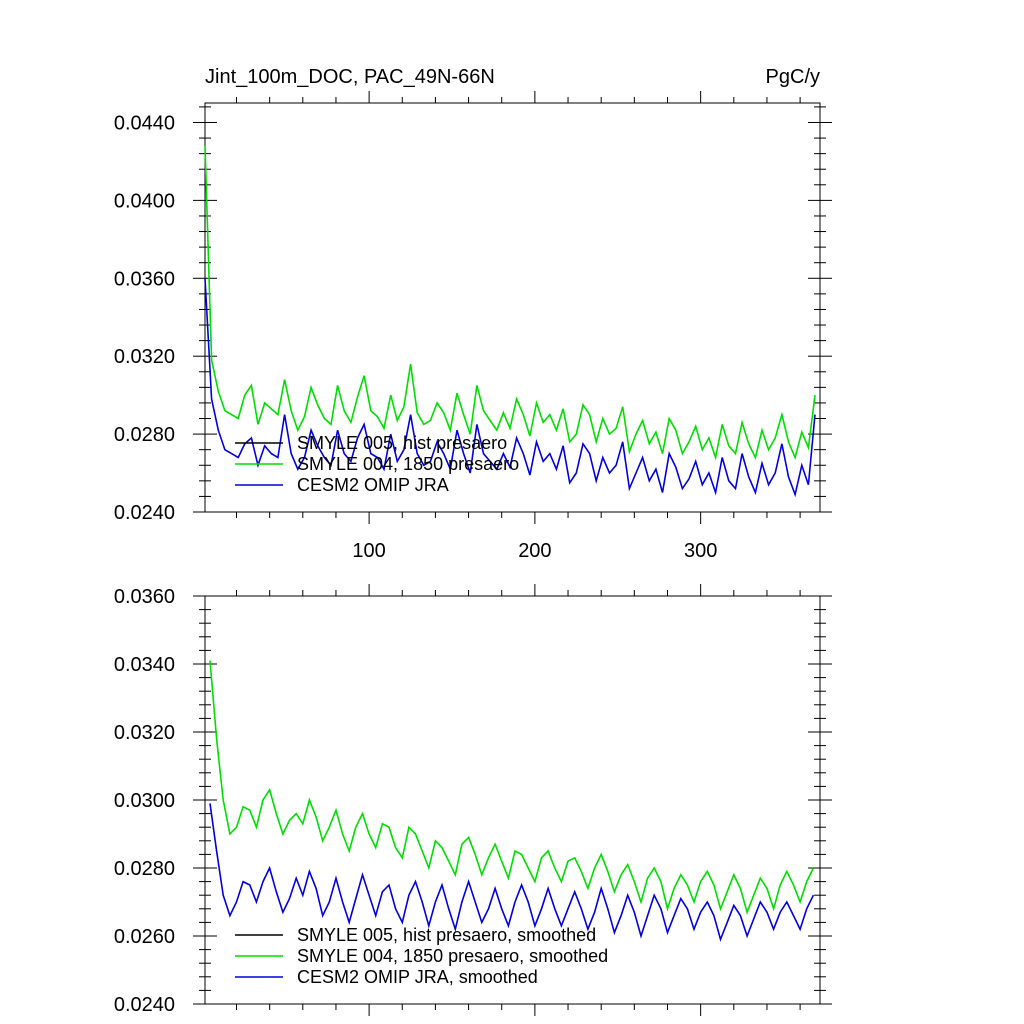 This screenshot has height=1024, width=1024. What do you see at coordinates (368, 551) in the screenshot?
I see `top-x-tick-label: 100` at bounding box center [368, 551].